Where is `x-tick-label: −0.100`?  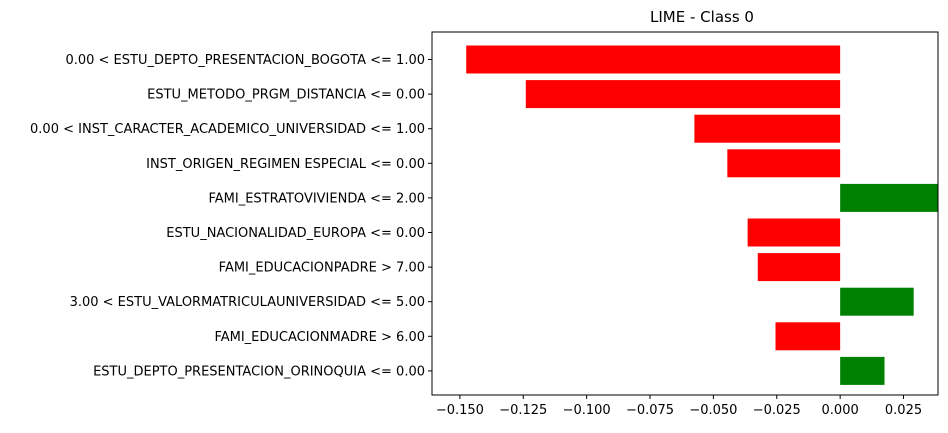 x-tick-label: −0.100 is located at coordinates (587, 410).